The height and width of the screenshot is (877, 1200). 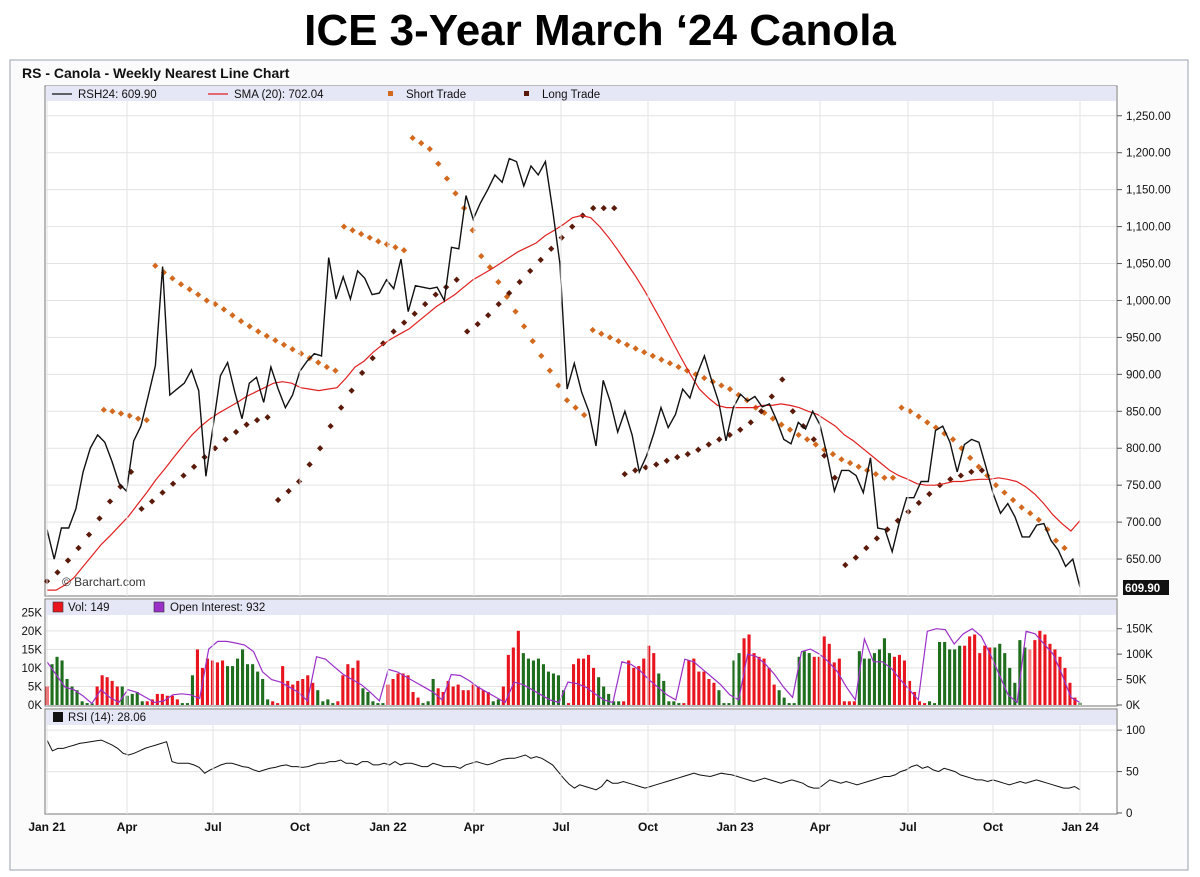 What do you see at coordinates (1143, 486) in the screenshot?
I see `price-tick-label: 750.00` at bounding box center [1143, 486].